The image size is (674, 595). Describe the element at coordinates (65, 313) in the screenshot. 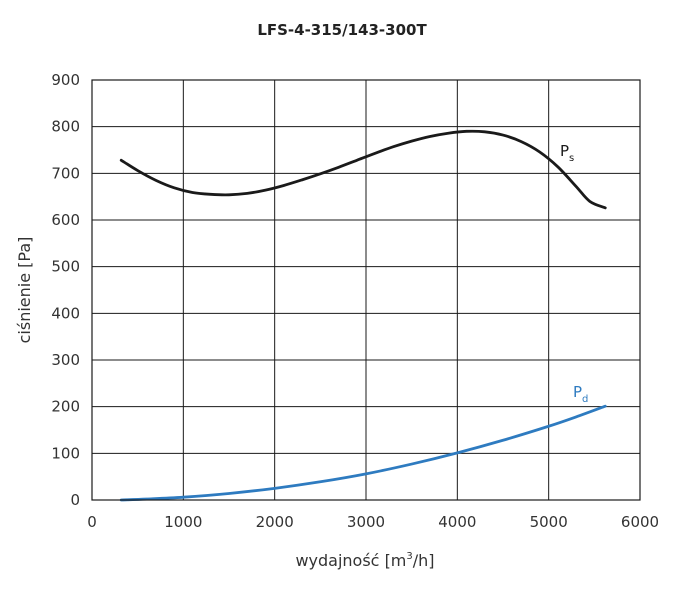

I see `y-tick-label: 400` at that location.